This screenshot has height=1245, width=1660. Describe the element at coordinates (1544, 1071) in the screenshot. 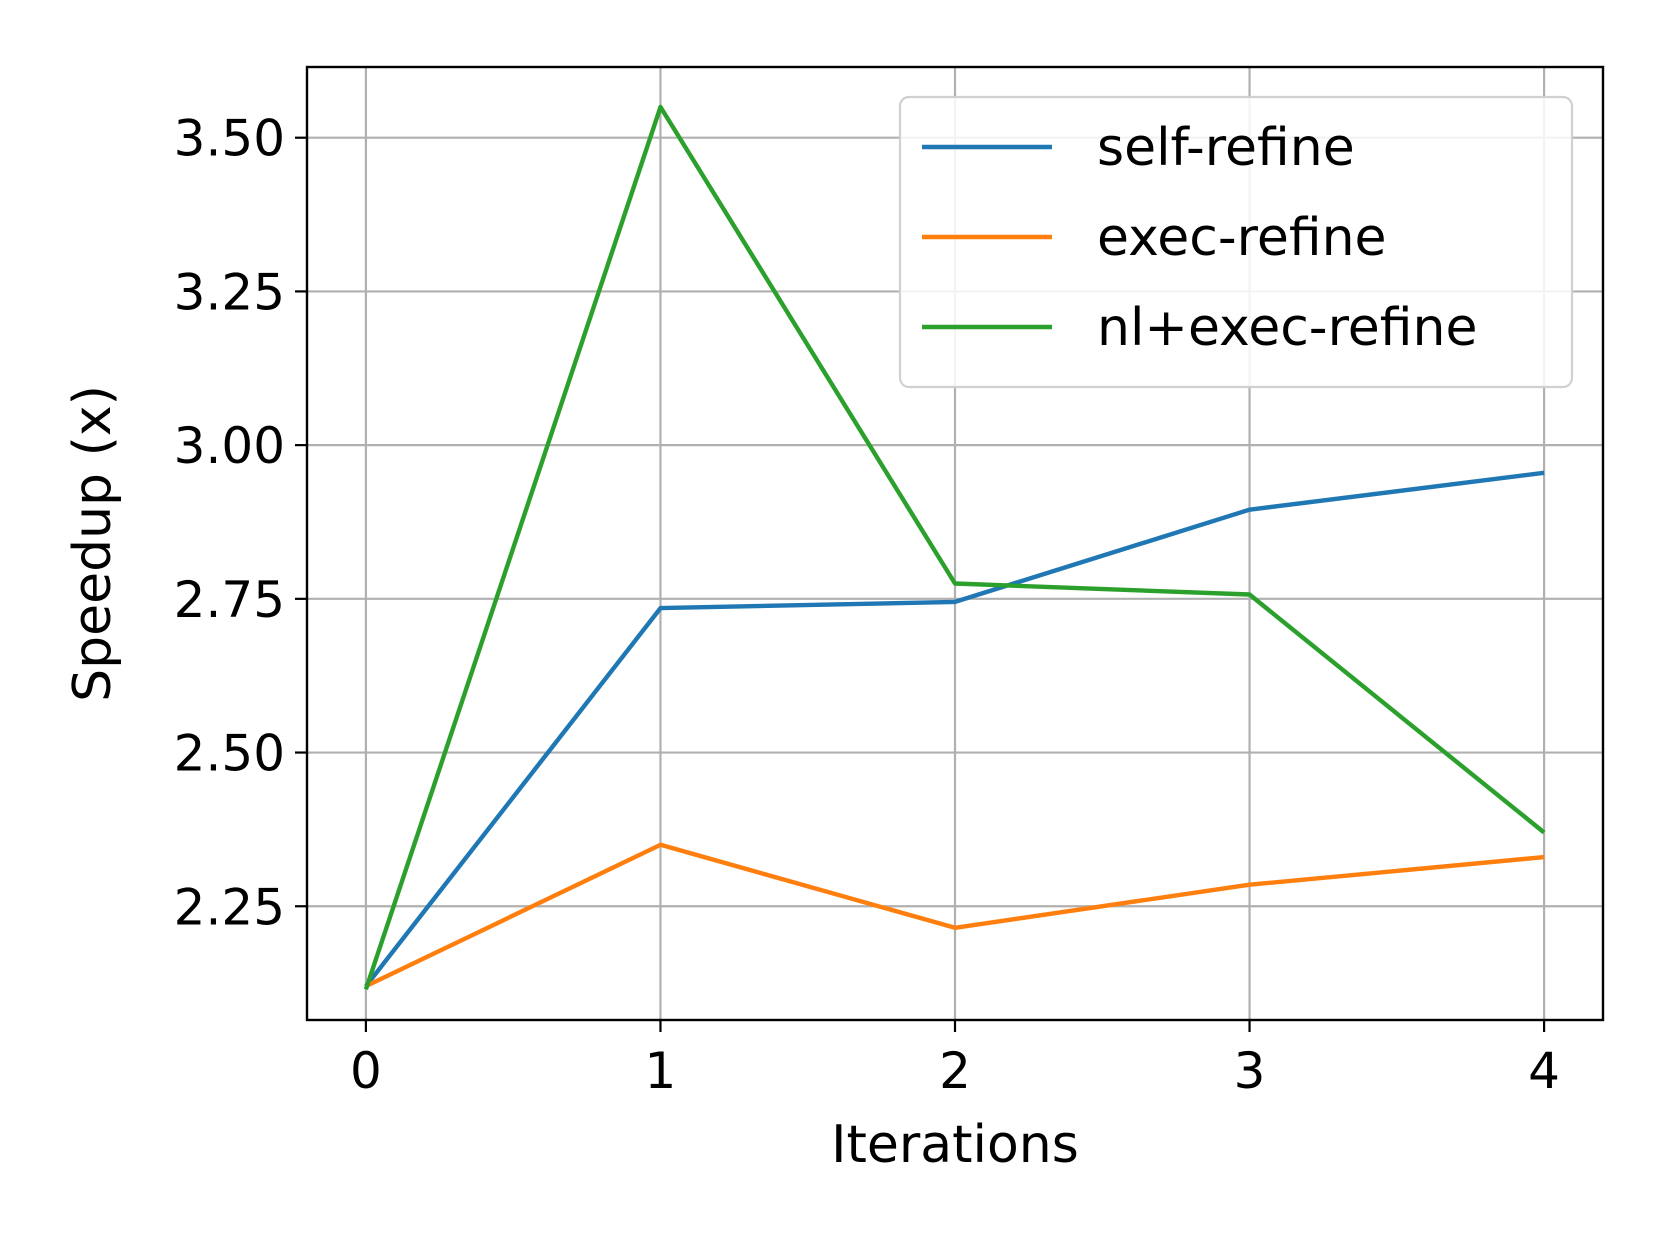

I see `x-tick-label: 4` at that location.